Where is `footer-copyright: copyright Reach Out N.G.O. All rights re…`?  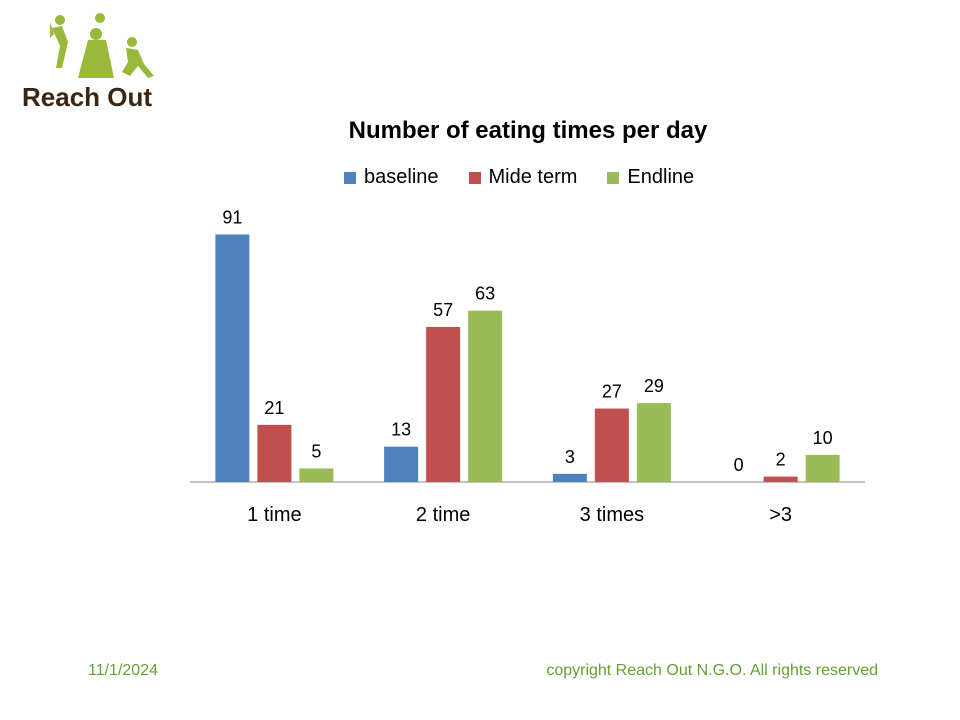 footer-copyright: copyright Reach Out N.G.O. All rights re… is located at coordinates (712, 670).